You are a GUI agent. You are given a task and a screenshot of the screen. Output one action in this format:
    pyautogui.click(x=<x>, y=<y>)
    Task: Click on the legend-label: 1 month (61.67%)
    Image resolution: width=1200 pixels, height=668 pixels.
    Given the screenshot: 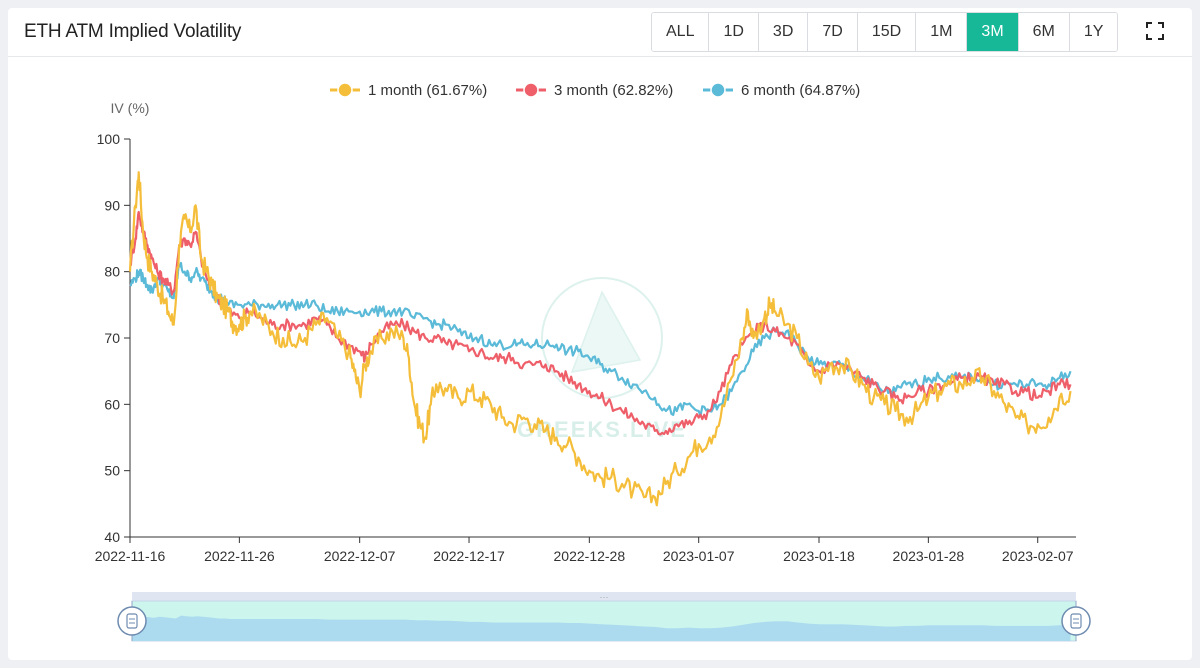 What is the action you would take?
    pyautogui.click(x=427, y=90)
    